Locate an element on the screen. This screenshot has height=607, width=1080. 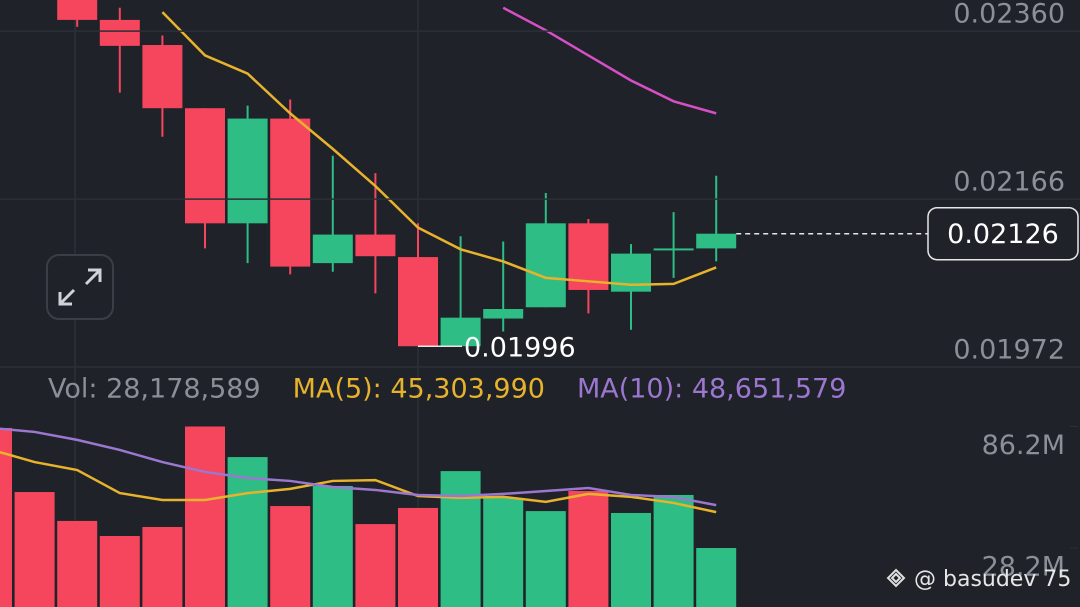
legend-entry: MA(5): 45,303,990 is located at coordinates (419, 389).